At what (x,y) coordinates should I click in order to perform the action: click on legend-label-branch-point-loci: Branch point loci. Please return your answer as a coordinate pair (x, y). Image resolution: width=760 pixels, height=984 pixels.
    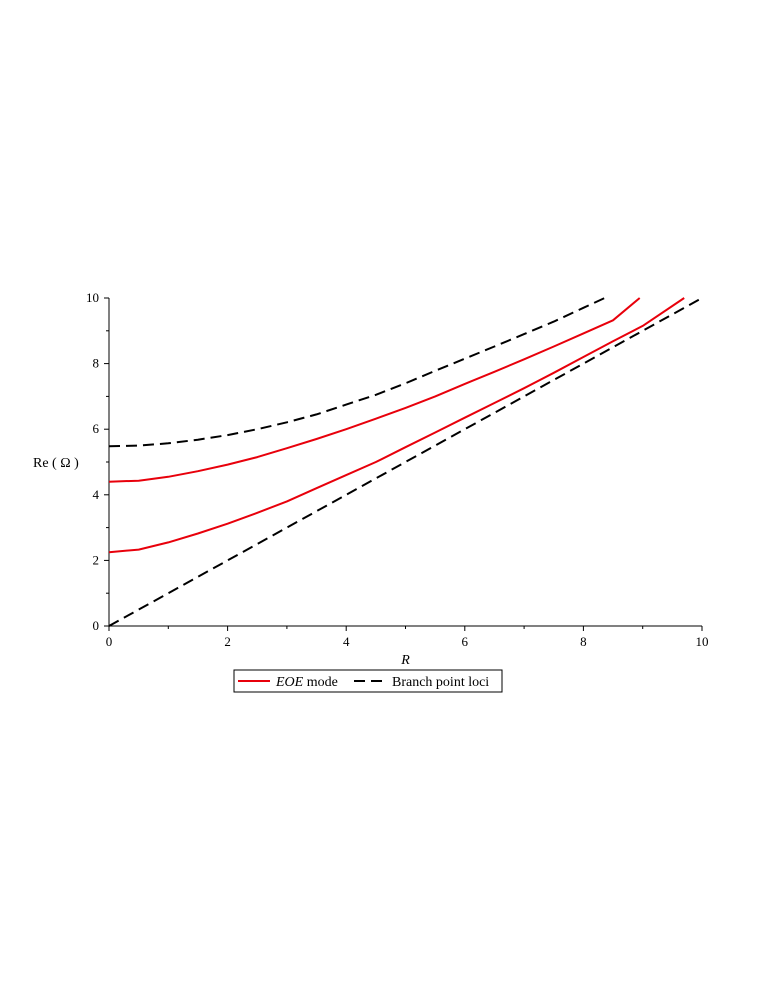
    Looking at the image, I should click on (440, 682).